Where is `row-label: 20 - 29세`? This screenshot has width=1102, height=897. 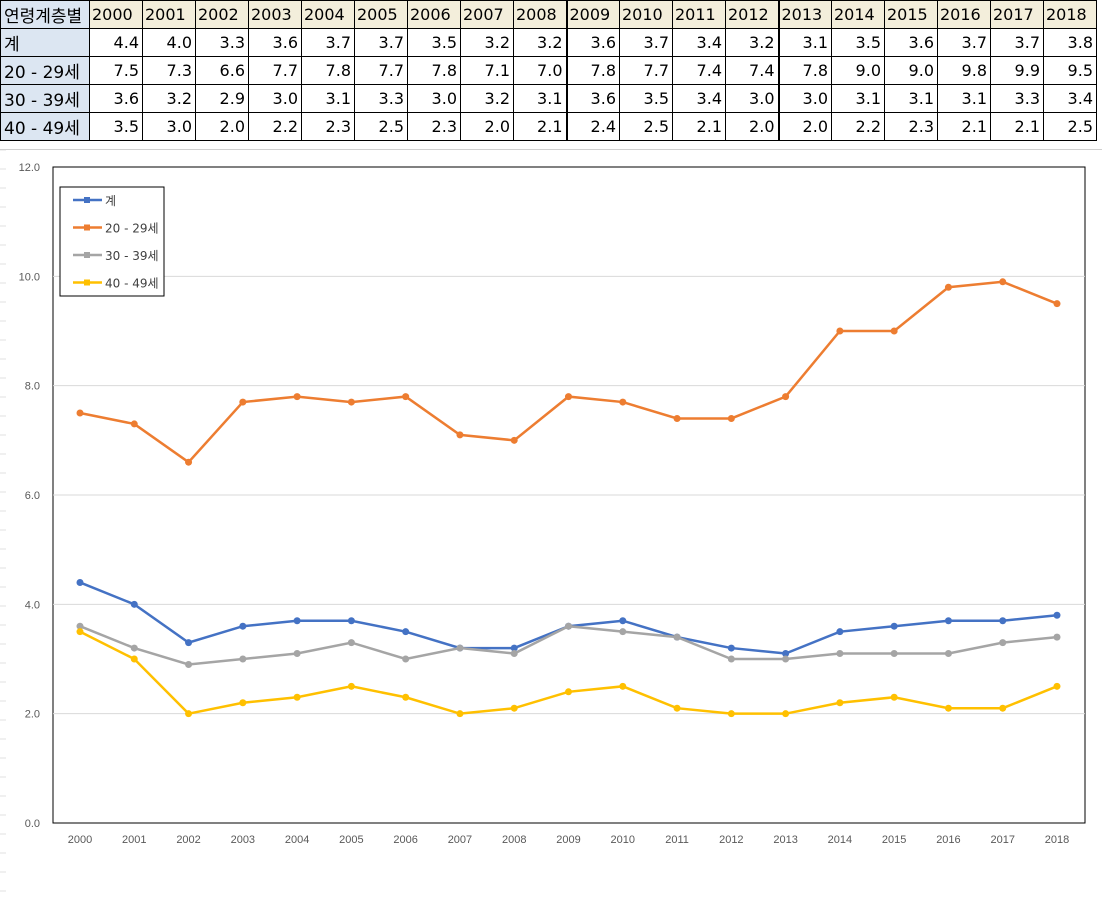
row-label: 20 - 29세 is located at coordinates (45, 70).